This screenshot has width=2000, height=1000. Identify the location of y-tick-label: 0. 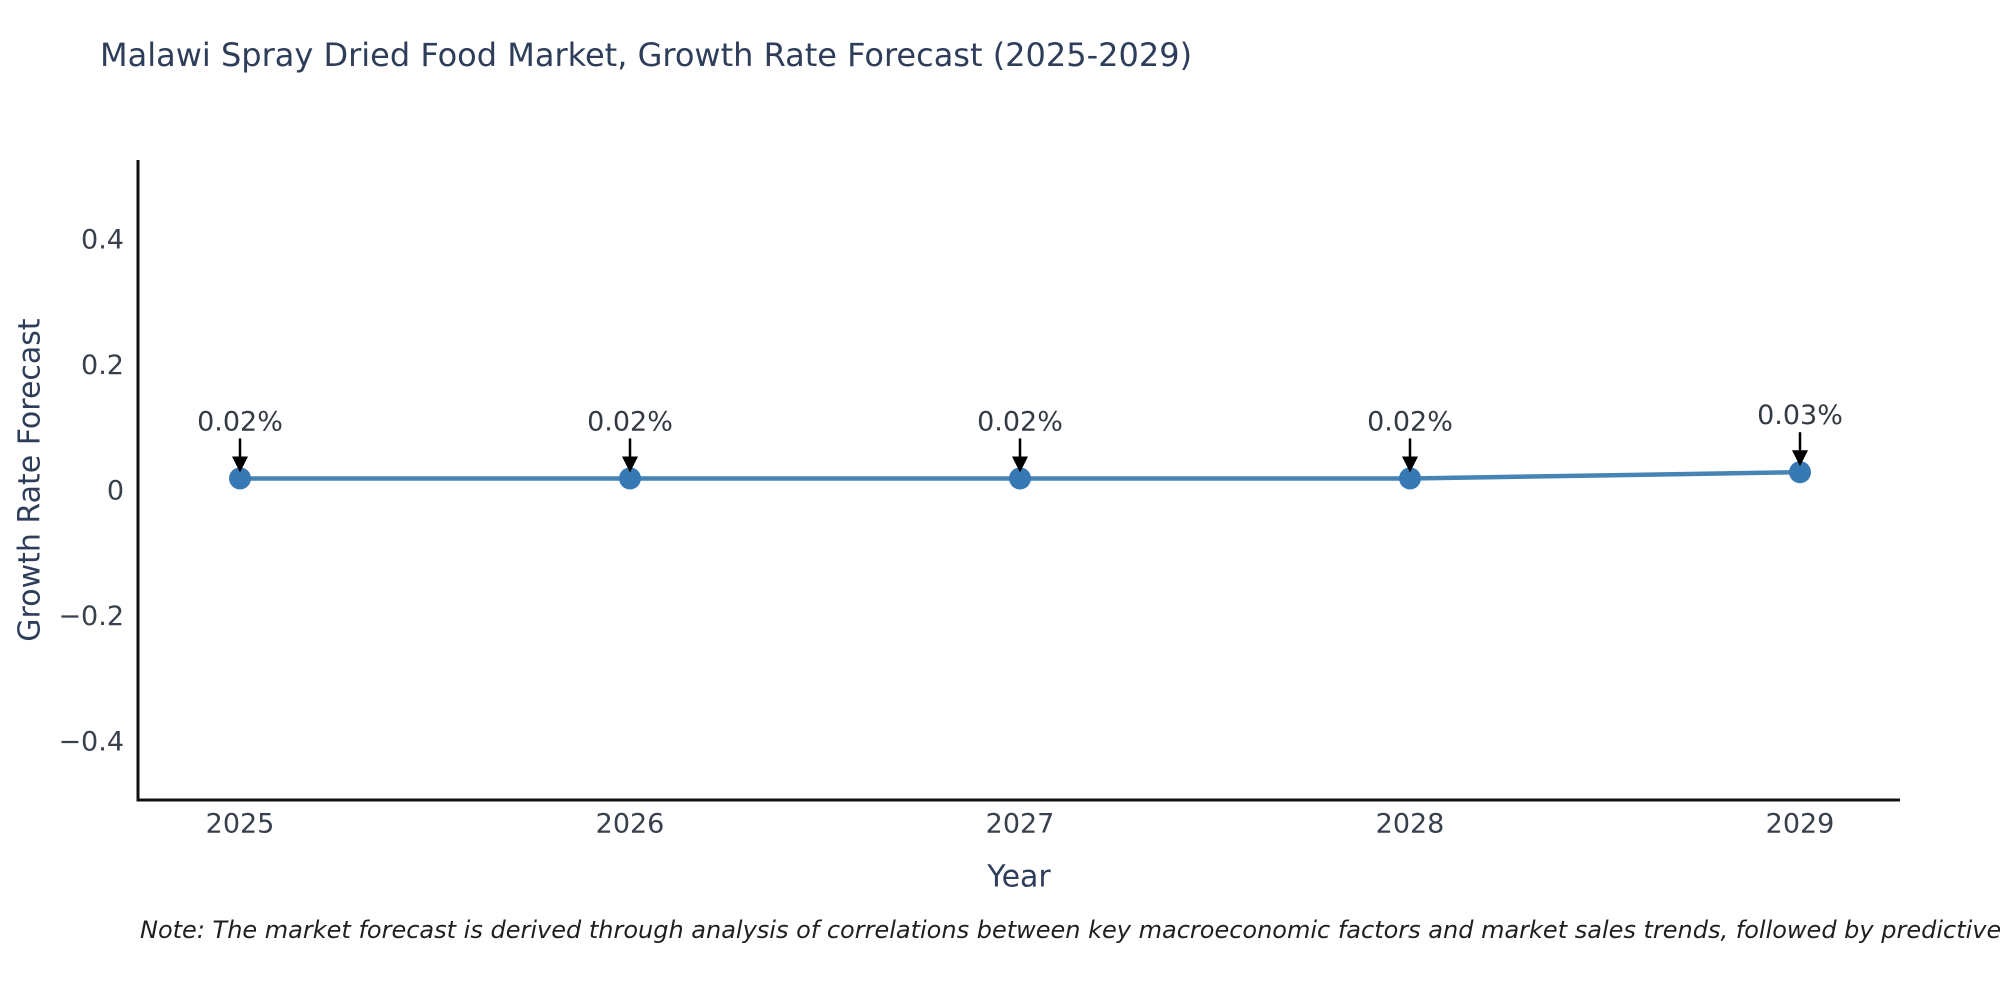
(115, 491).